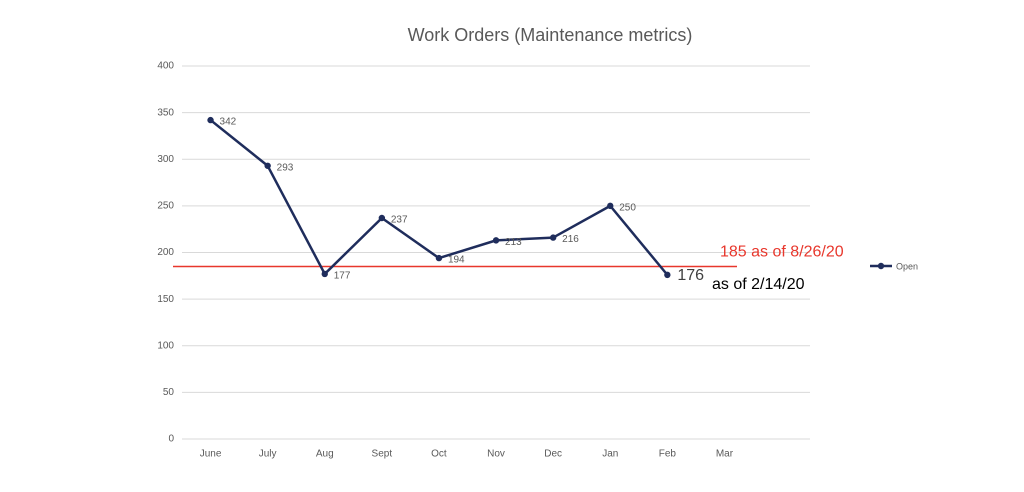 Image resolution: width=1024 pixels, height=492 pixels. Describe the element at coordinates (881, 266) in the screenshot. I see `legend-marker` at that location.